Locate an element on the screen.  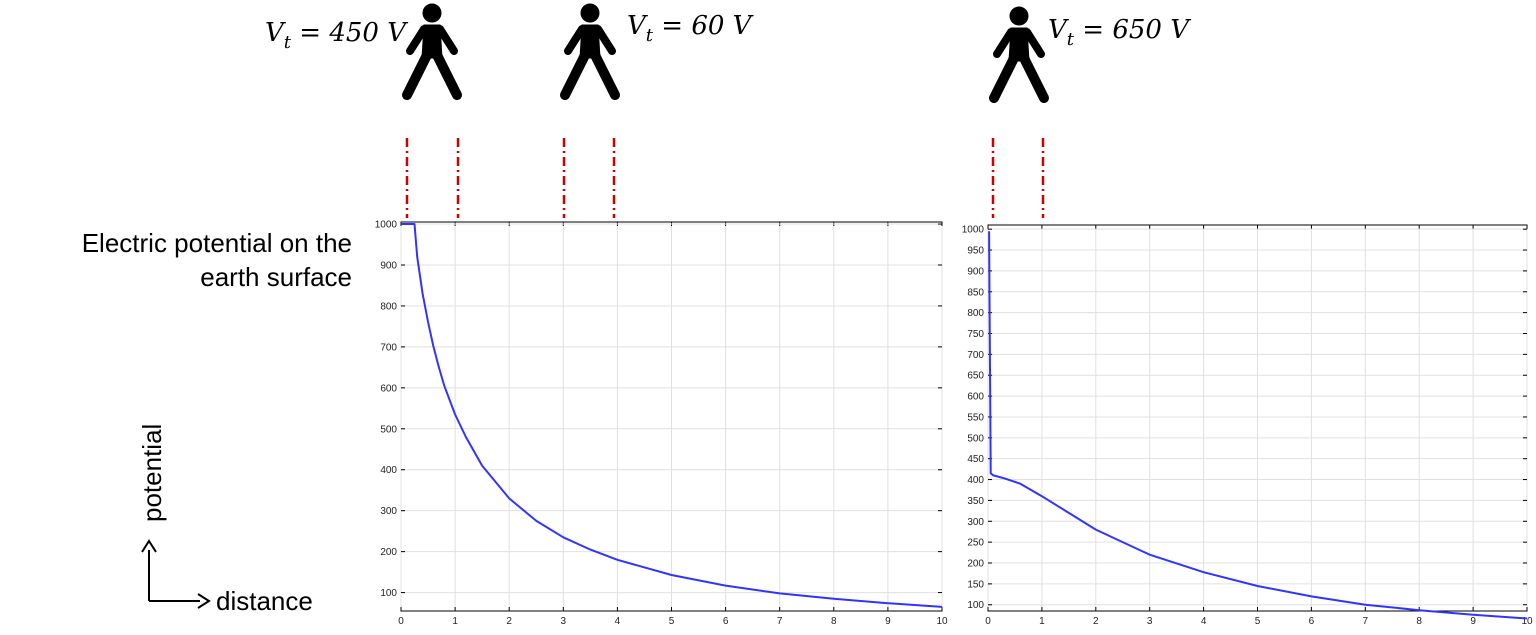
y-tick-label-left-3: 400 is located at coordinates (388, 470).